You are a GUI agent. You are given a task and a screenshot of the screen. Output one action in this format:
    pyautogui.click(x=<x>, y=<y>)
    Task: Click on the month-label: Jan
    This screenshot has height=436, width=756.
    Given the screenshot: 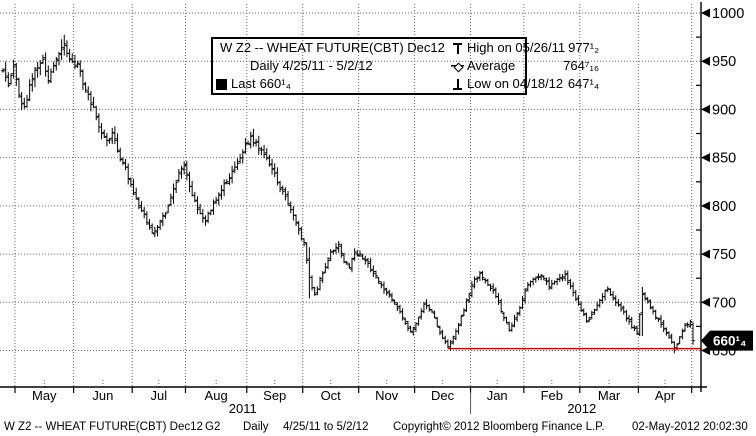 What is the action you would take?
    pyautogui.click(x=497, y=395)
    